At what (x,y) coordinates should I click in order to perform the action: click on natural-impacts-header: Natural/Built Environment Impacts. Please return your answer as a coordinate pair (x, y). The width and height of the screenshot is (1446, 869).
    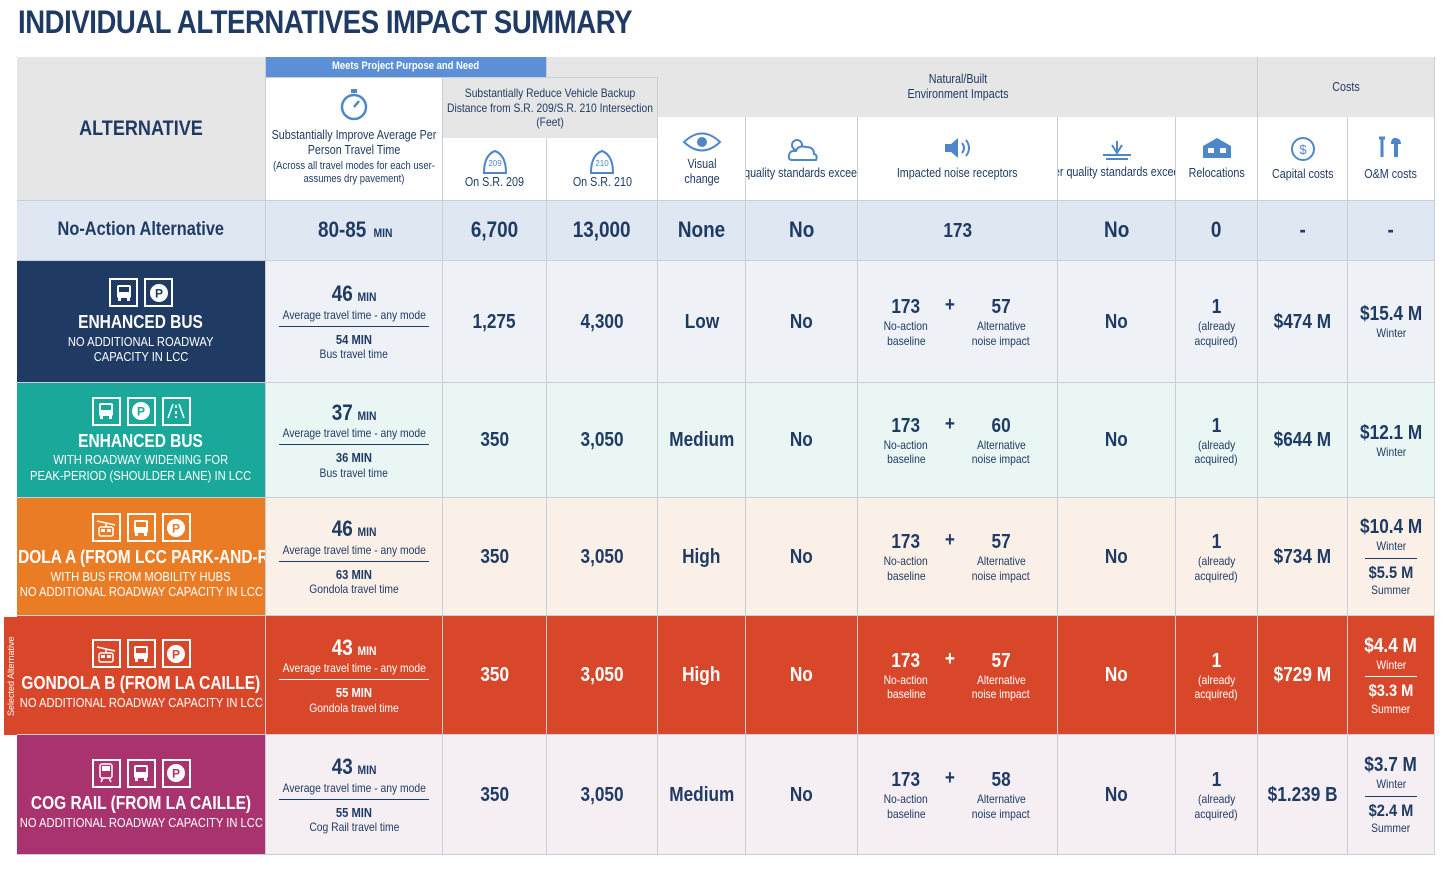
    Looking at the image, I should click on (958, 87).